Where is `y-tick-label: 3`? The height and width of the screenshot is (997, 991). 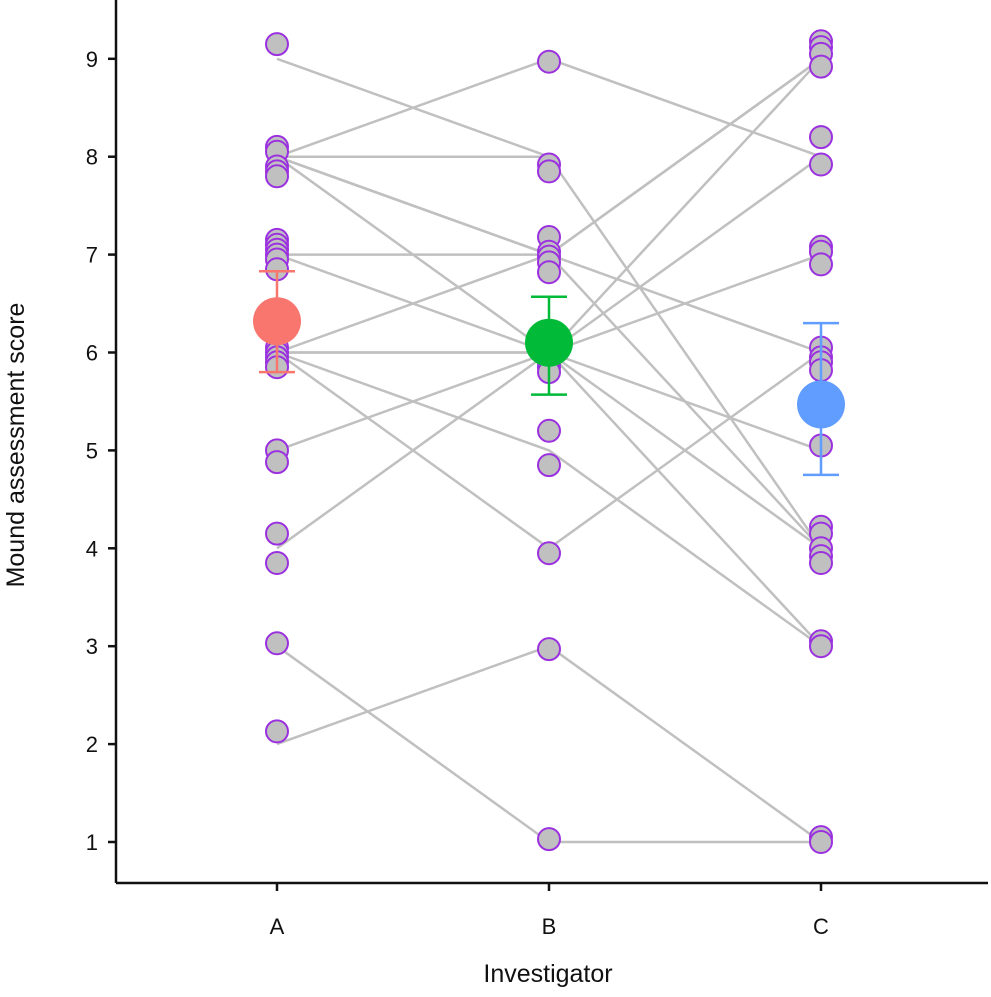 y-tick-label: 3 is located at coordinates (92, 646).